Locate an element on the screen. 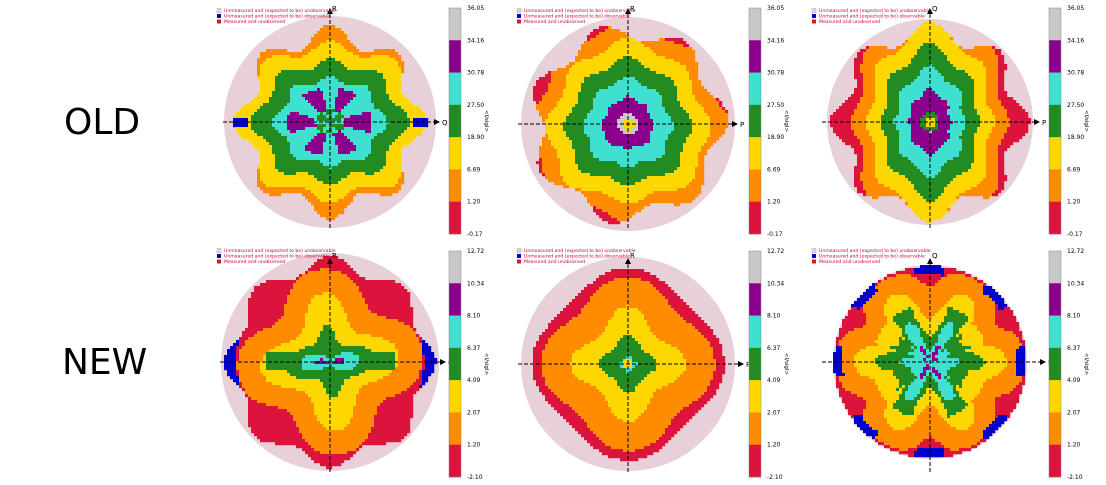 The width and height of the screenshot is (1106, 485). axis-label-vertical: Q is located at coordinates (935, 9).